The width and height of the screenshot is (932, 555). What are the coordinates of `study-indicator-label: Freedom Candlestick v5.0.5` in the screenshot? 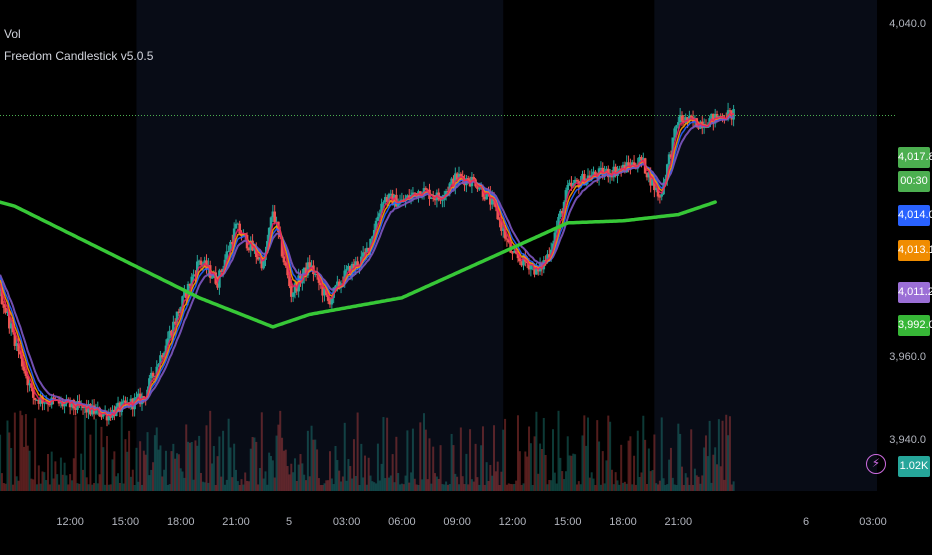 It's located at (79, 56).